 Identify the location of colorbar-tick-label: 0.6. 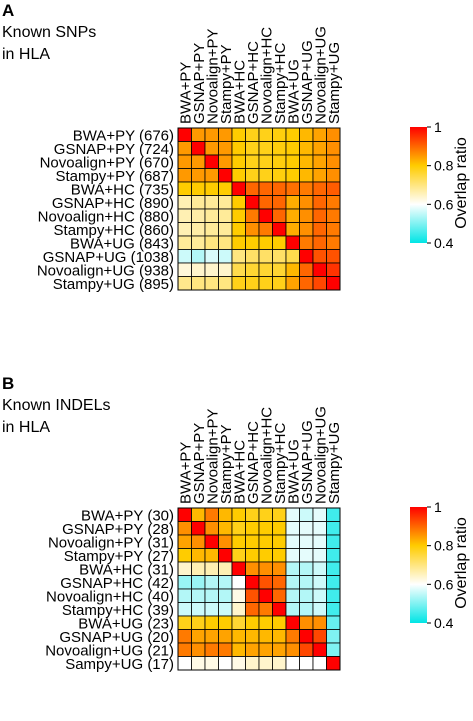
(444, 584).